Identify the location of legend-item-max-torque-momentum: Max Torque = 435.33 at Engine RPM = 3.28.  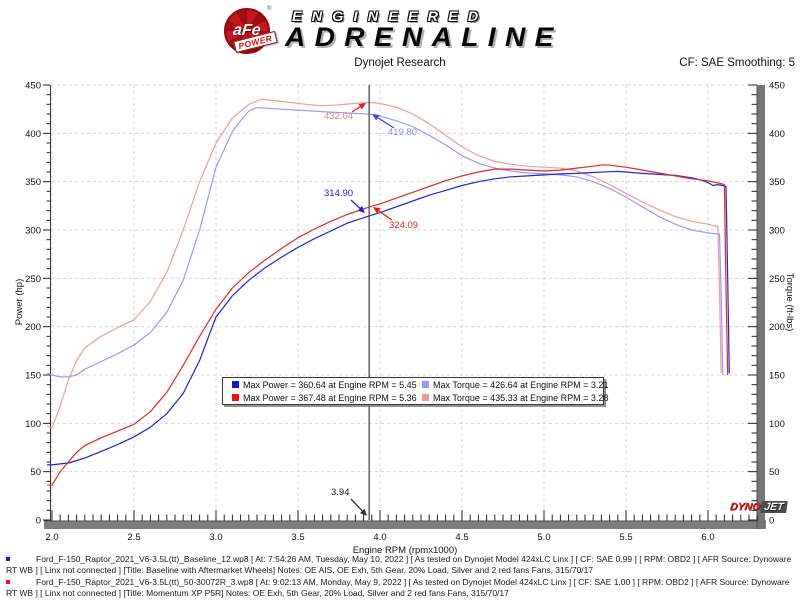
(510, 398).